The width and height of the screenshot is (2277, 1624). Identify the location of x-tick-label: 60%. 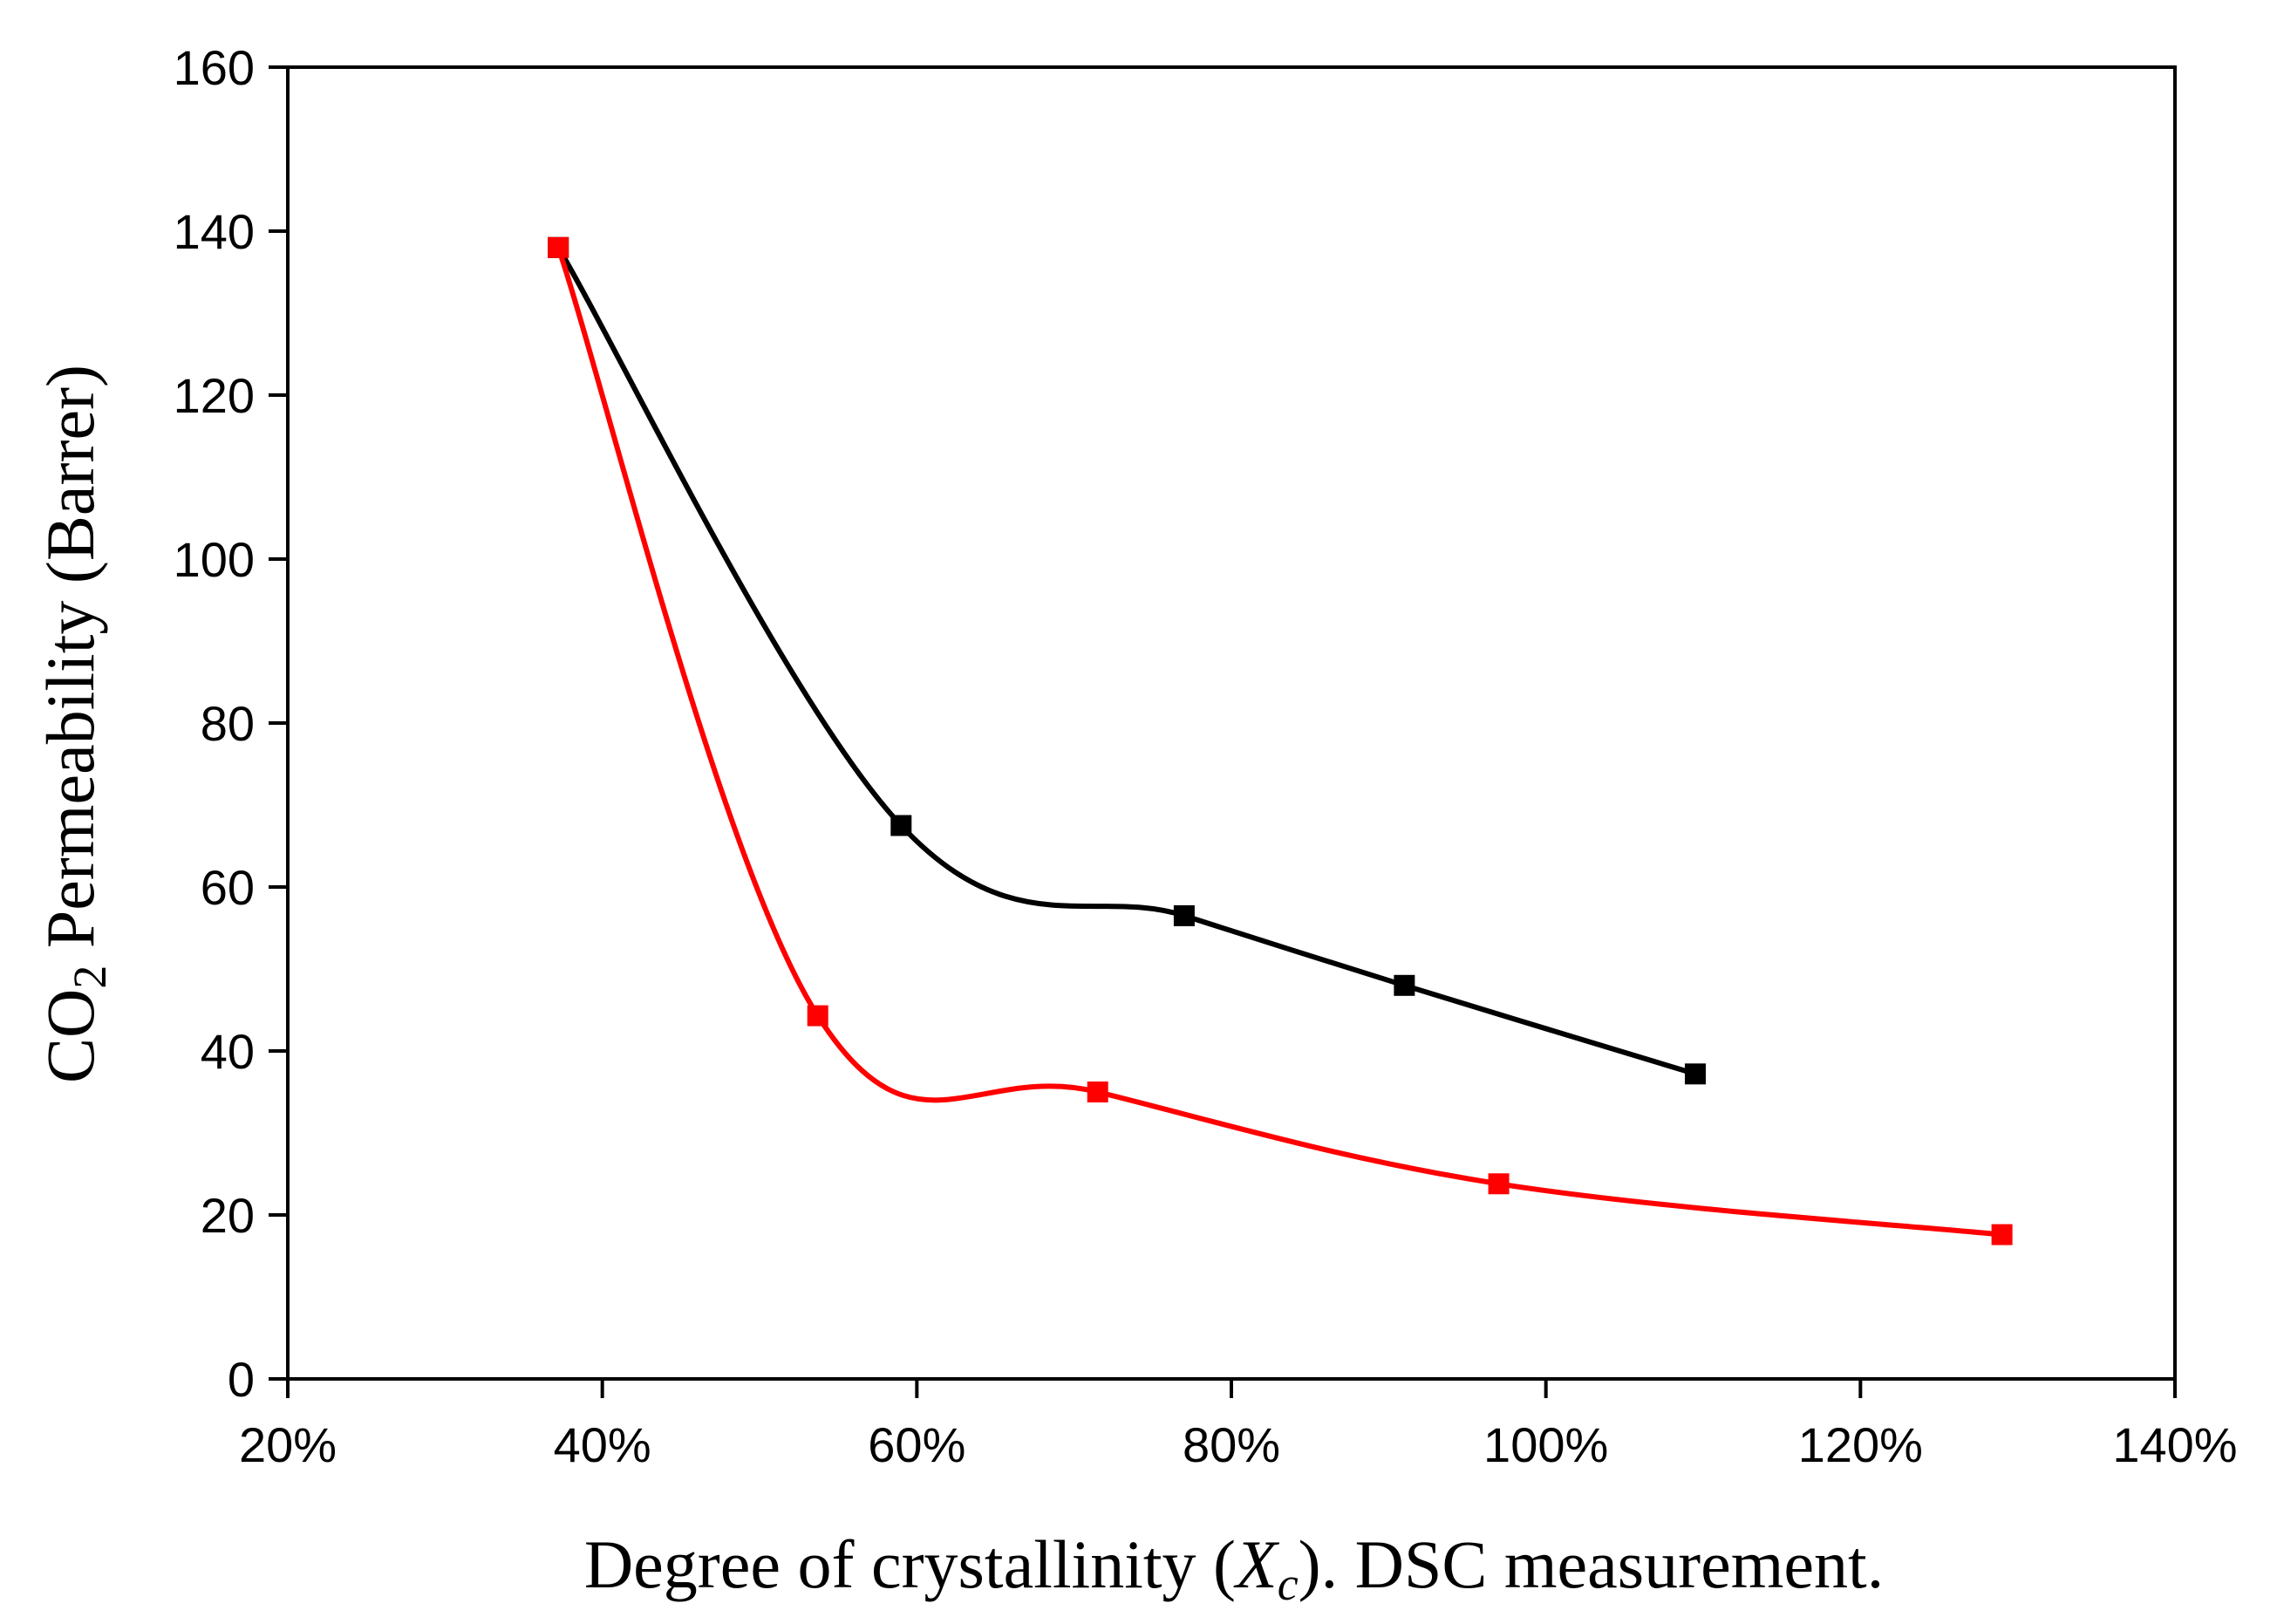
(916, 1444).